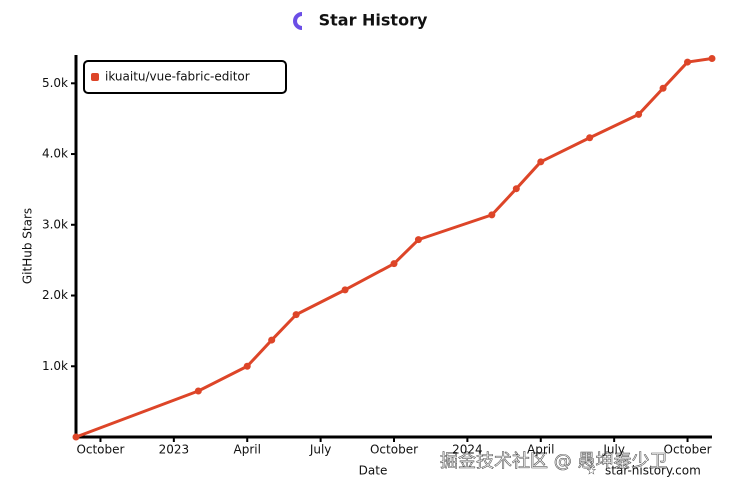 This screenshot has width=747, height=491. What do you see at coordinates (553, 461) in the screenshot?
I see `overlay-text: 掘金技术社区 @ 愚坤秦少卫` at bounding box center [553, 461].